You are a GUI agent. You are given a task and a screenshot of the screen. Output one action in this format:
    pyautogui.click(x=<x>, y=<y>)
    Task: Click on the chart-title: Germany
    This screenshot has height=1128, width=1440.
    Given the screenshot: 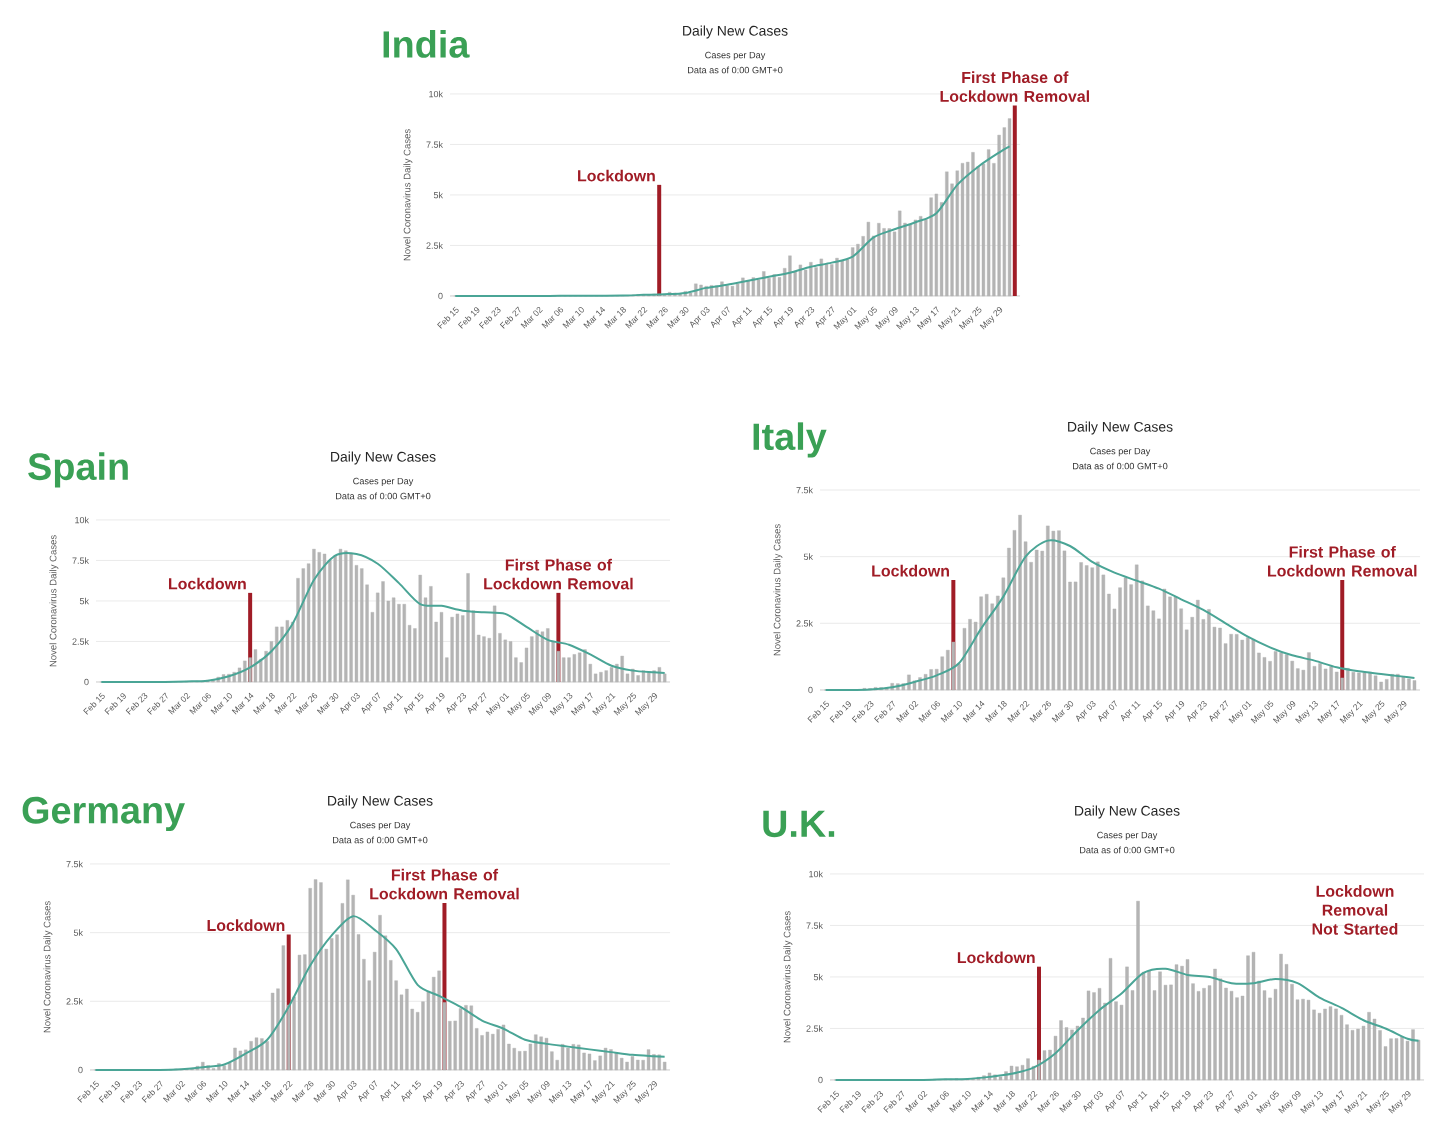 What is the action you would take?
    pyautogui.click(x=103, y=814)
    